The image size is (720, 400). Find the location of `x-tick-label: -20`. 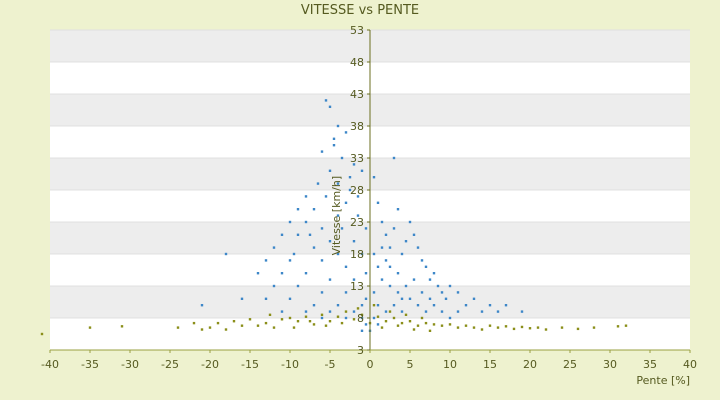

x-tick-label: -20 is located at coordinates (210, 364).